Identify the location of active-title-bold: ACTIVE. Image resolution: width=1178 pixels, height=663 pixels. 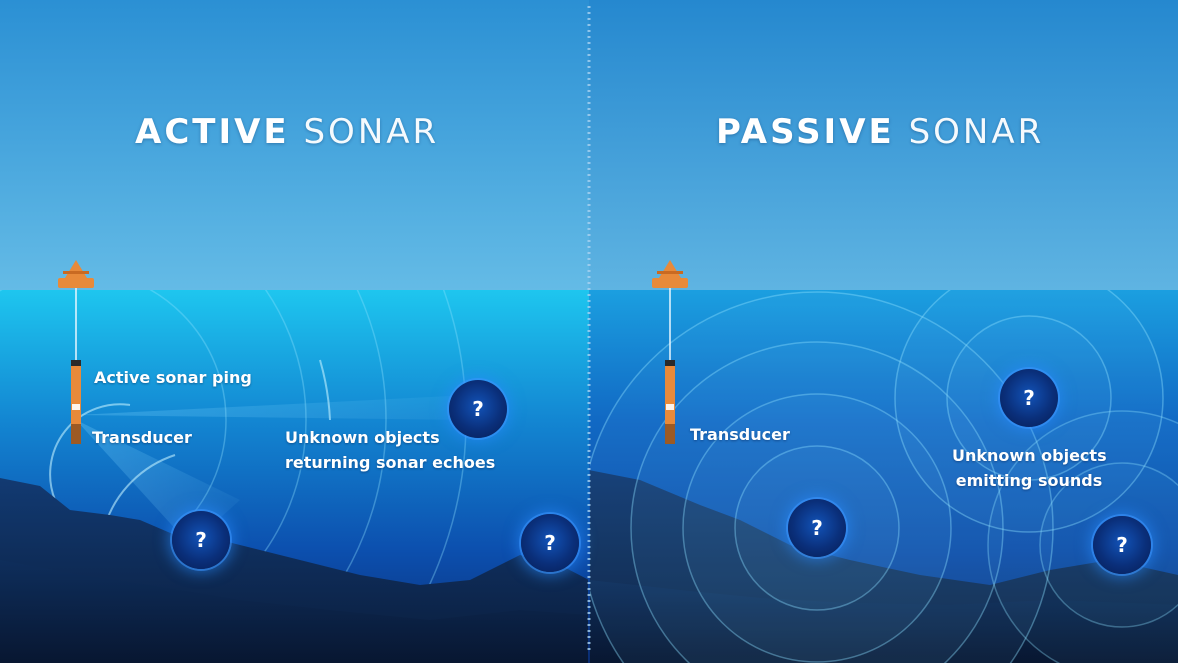
(212, 132).